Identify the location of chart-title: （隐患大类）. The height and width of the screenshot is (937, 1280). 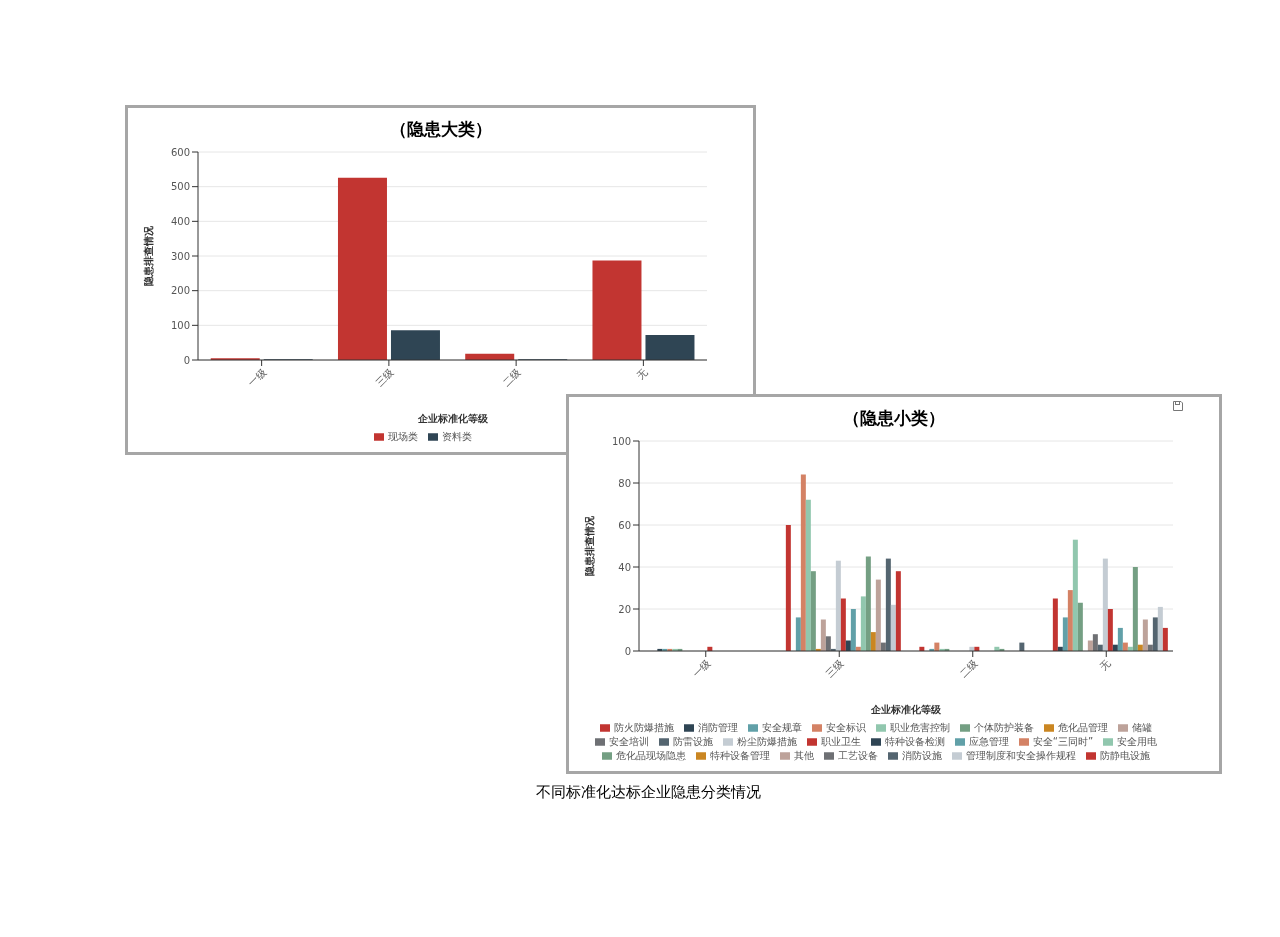
(440, 129).